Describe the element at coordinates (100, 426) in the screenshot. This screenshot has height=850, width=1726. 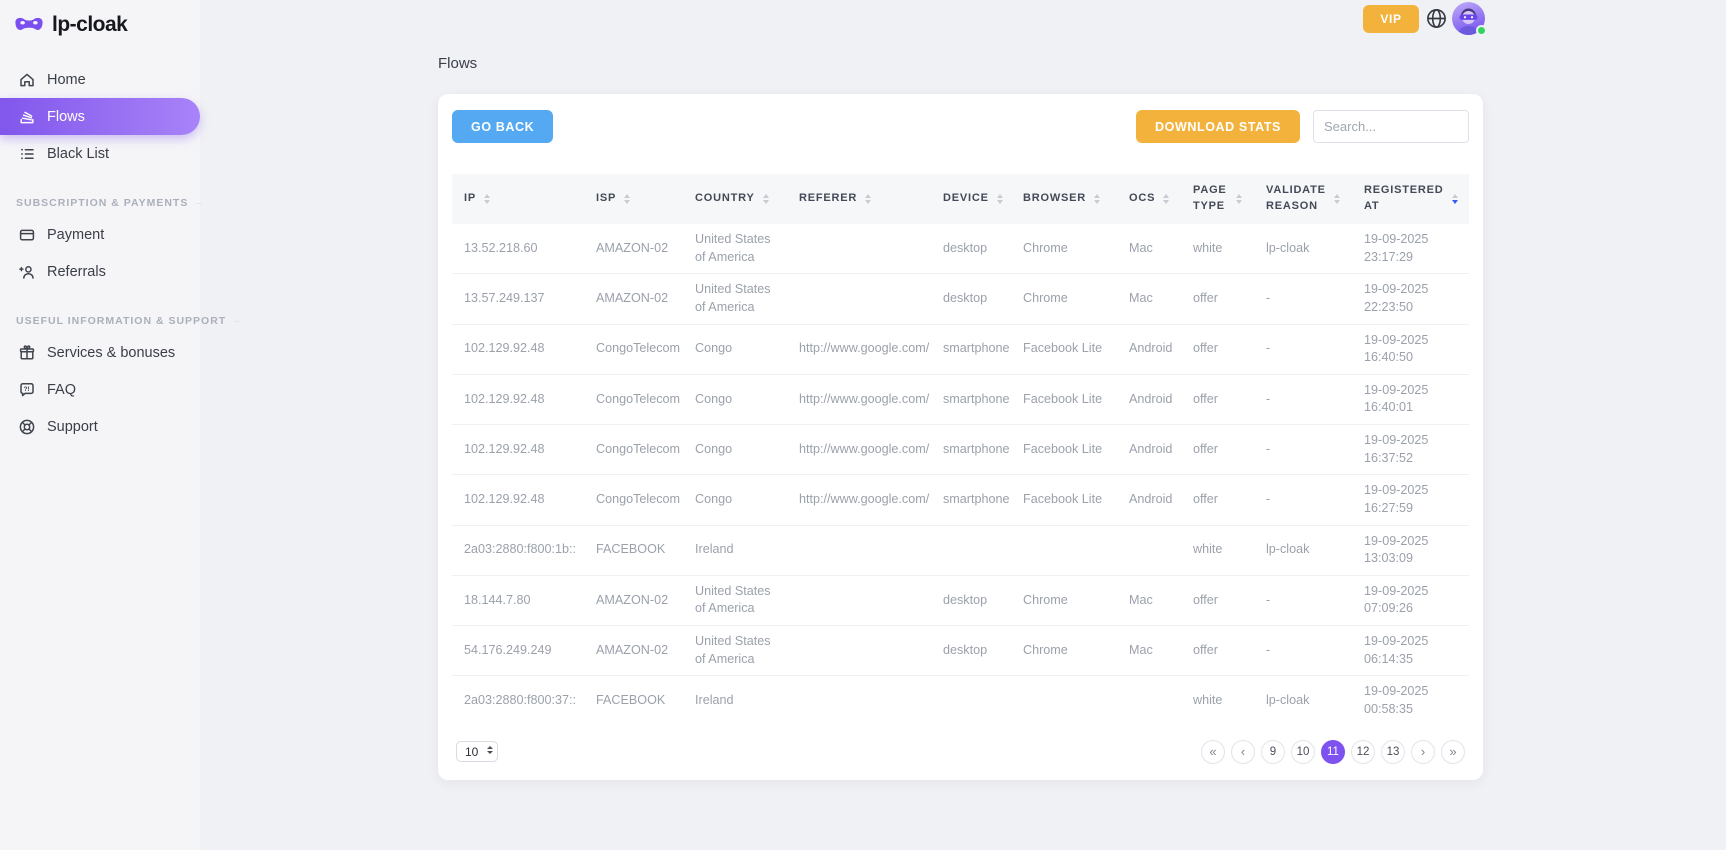
I see `sidebar-item-support: Support` at that location.